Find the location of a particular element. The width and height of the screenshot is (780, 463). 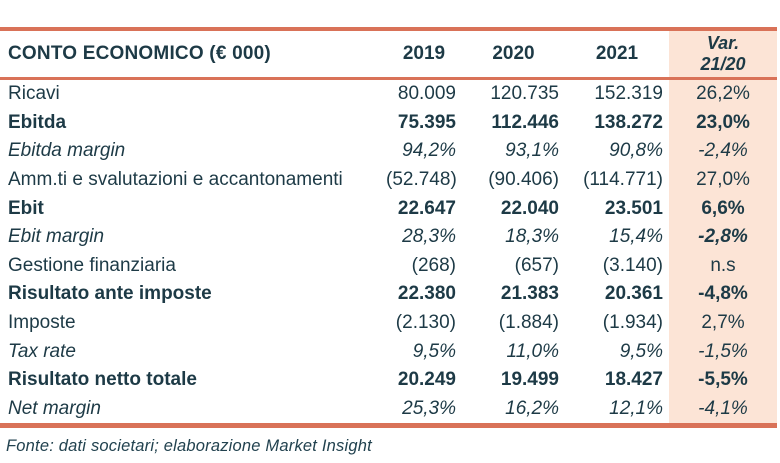

table-row: Ebit 22.647 22.040 23.501 6,6% is located at coordinates (388, 208).